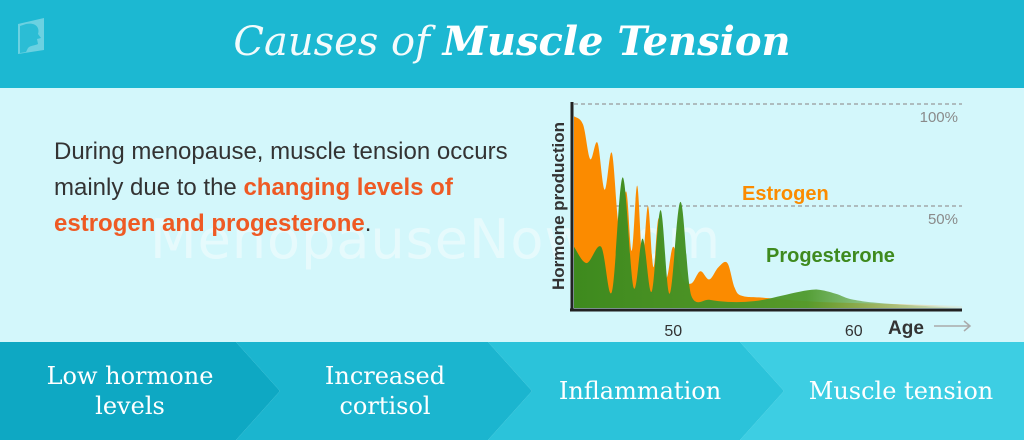 This screenshot has height=440, width=1024. I want to click on x-tick-label: 50, so click(673, 331).